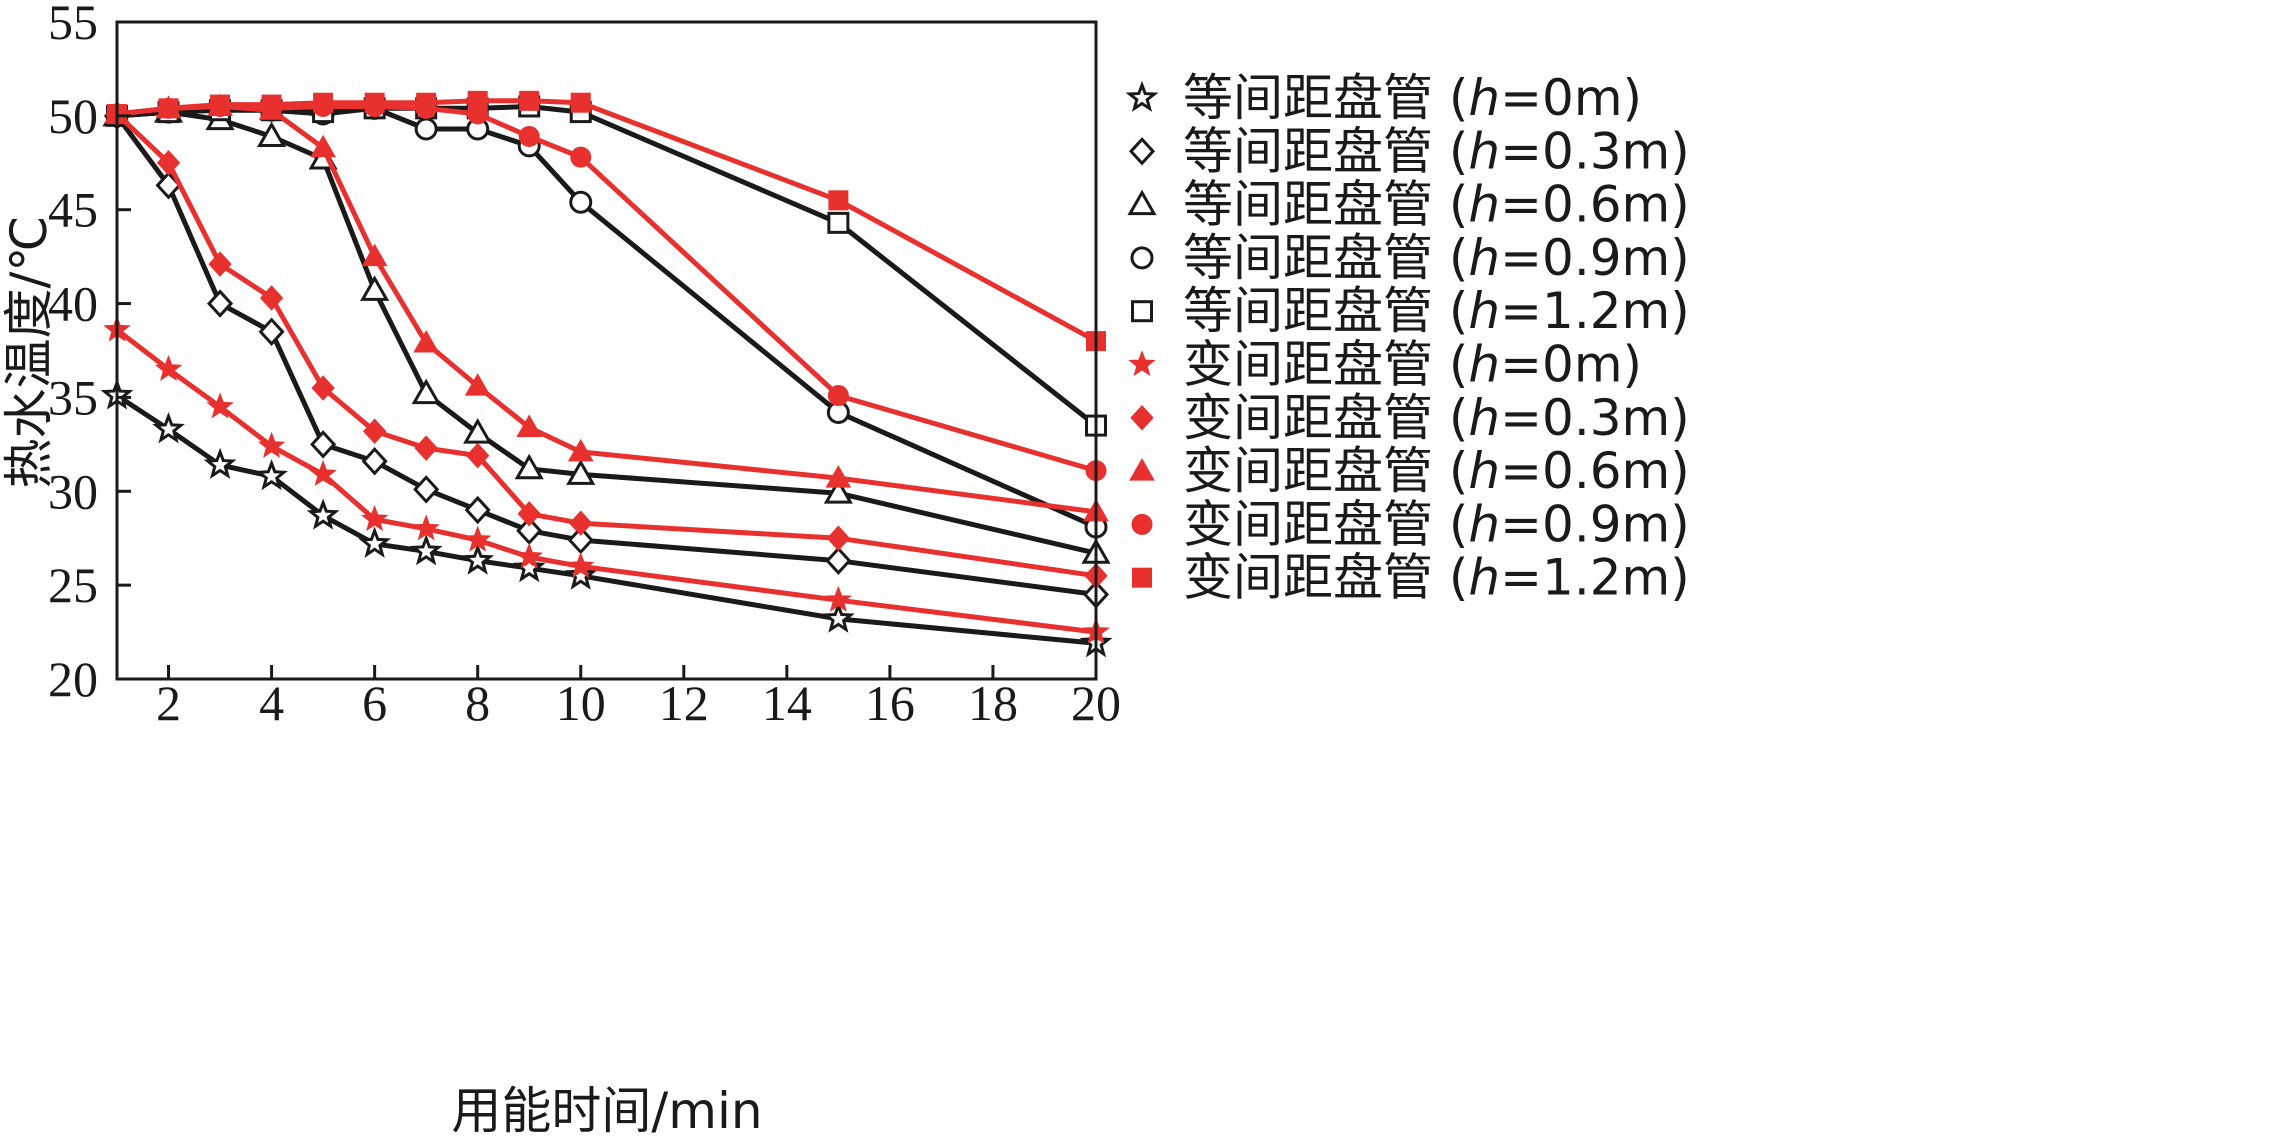 This screenshot has width=2292, height=1144. I want to click on legend-item: 等间距盘管 (h=0m), so click(1383, 98).